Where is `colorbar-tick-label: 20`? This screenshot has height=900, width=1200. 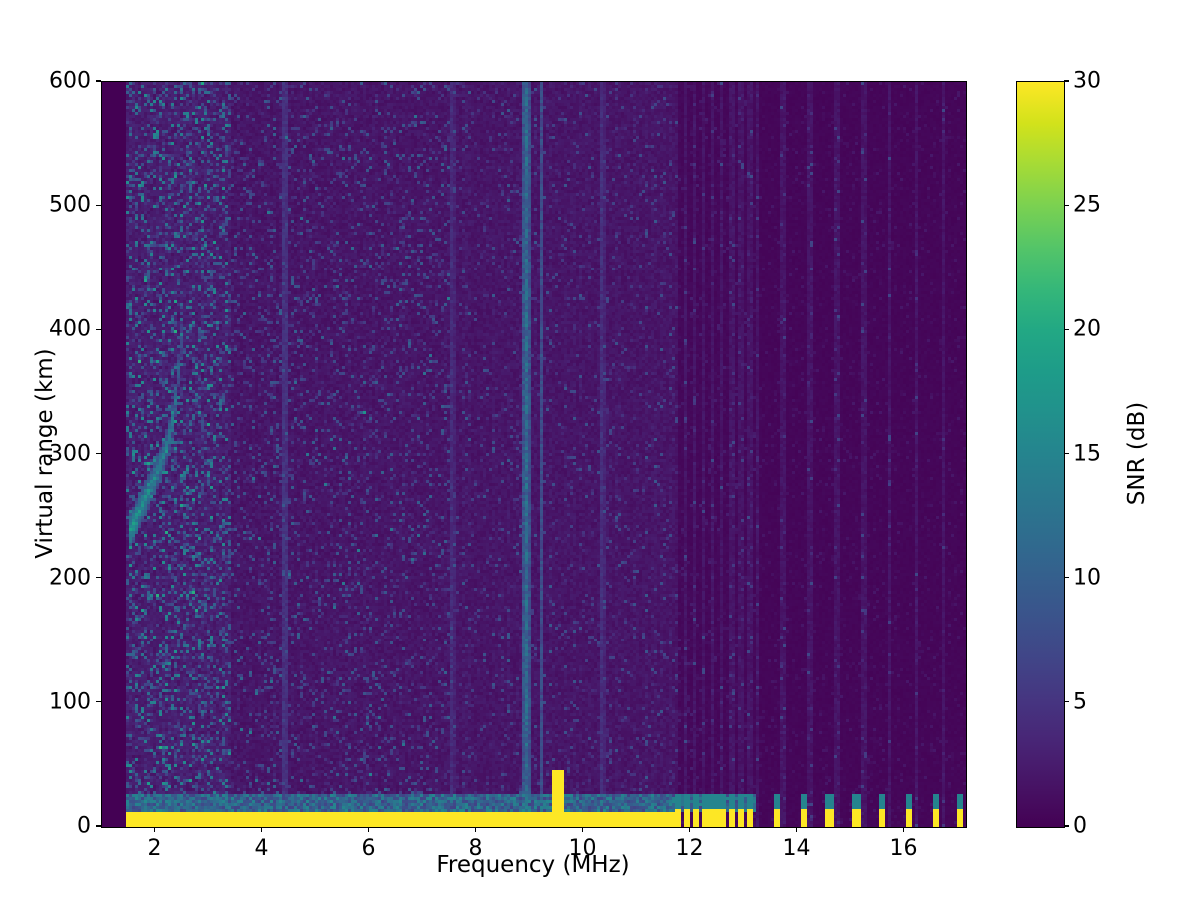 colorbar-tick-label: 20 is located at coordinates (1087, 329).